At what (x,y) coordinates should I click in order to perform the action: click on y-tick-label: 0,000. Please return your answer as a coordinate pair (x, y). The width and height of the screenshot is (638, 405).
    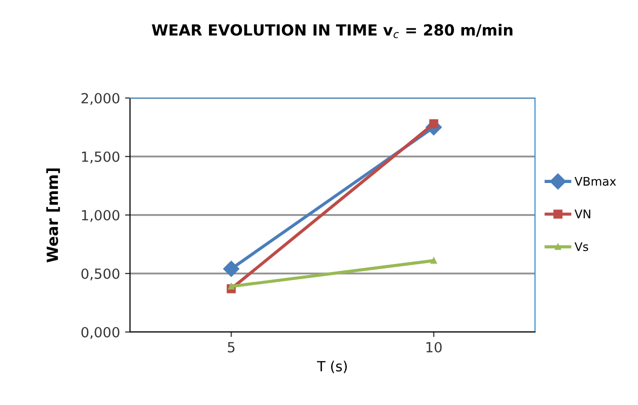
    Looking at the image, I should click on (100, 332).